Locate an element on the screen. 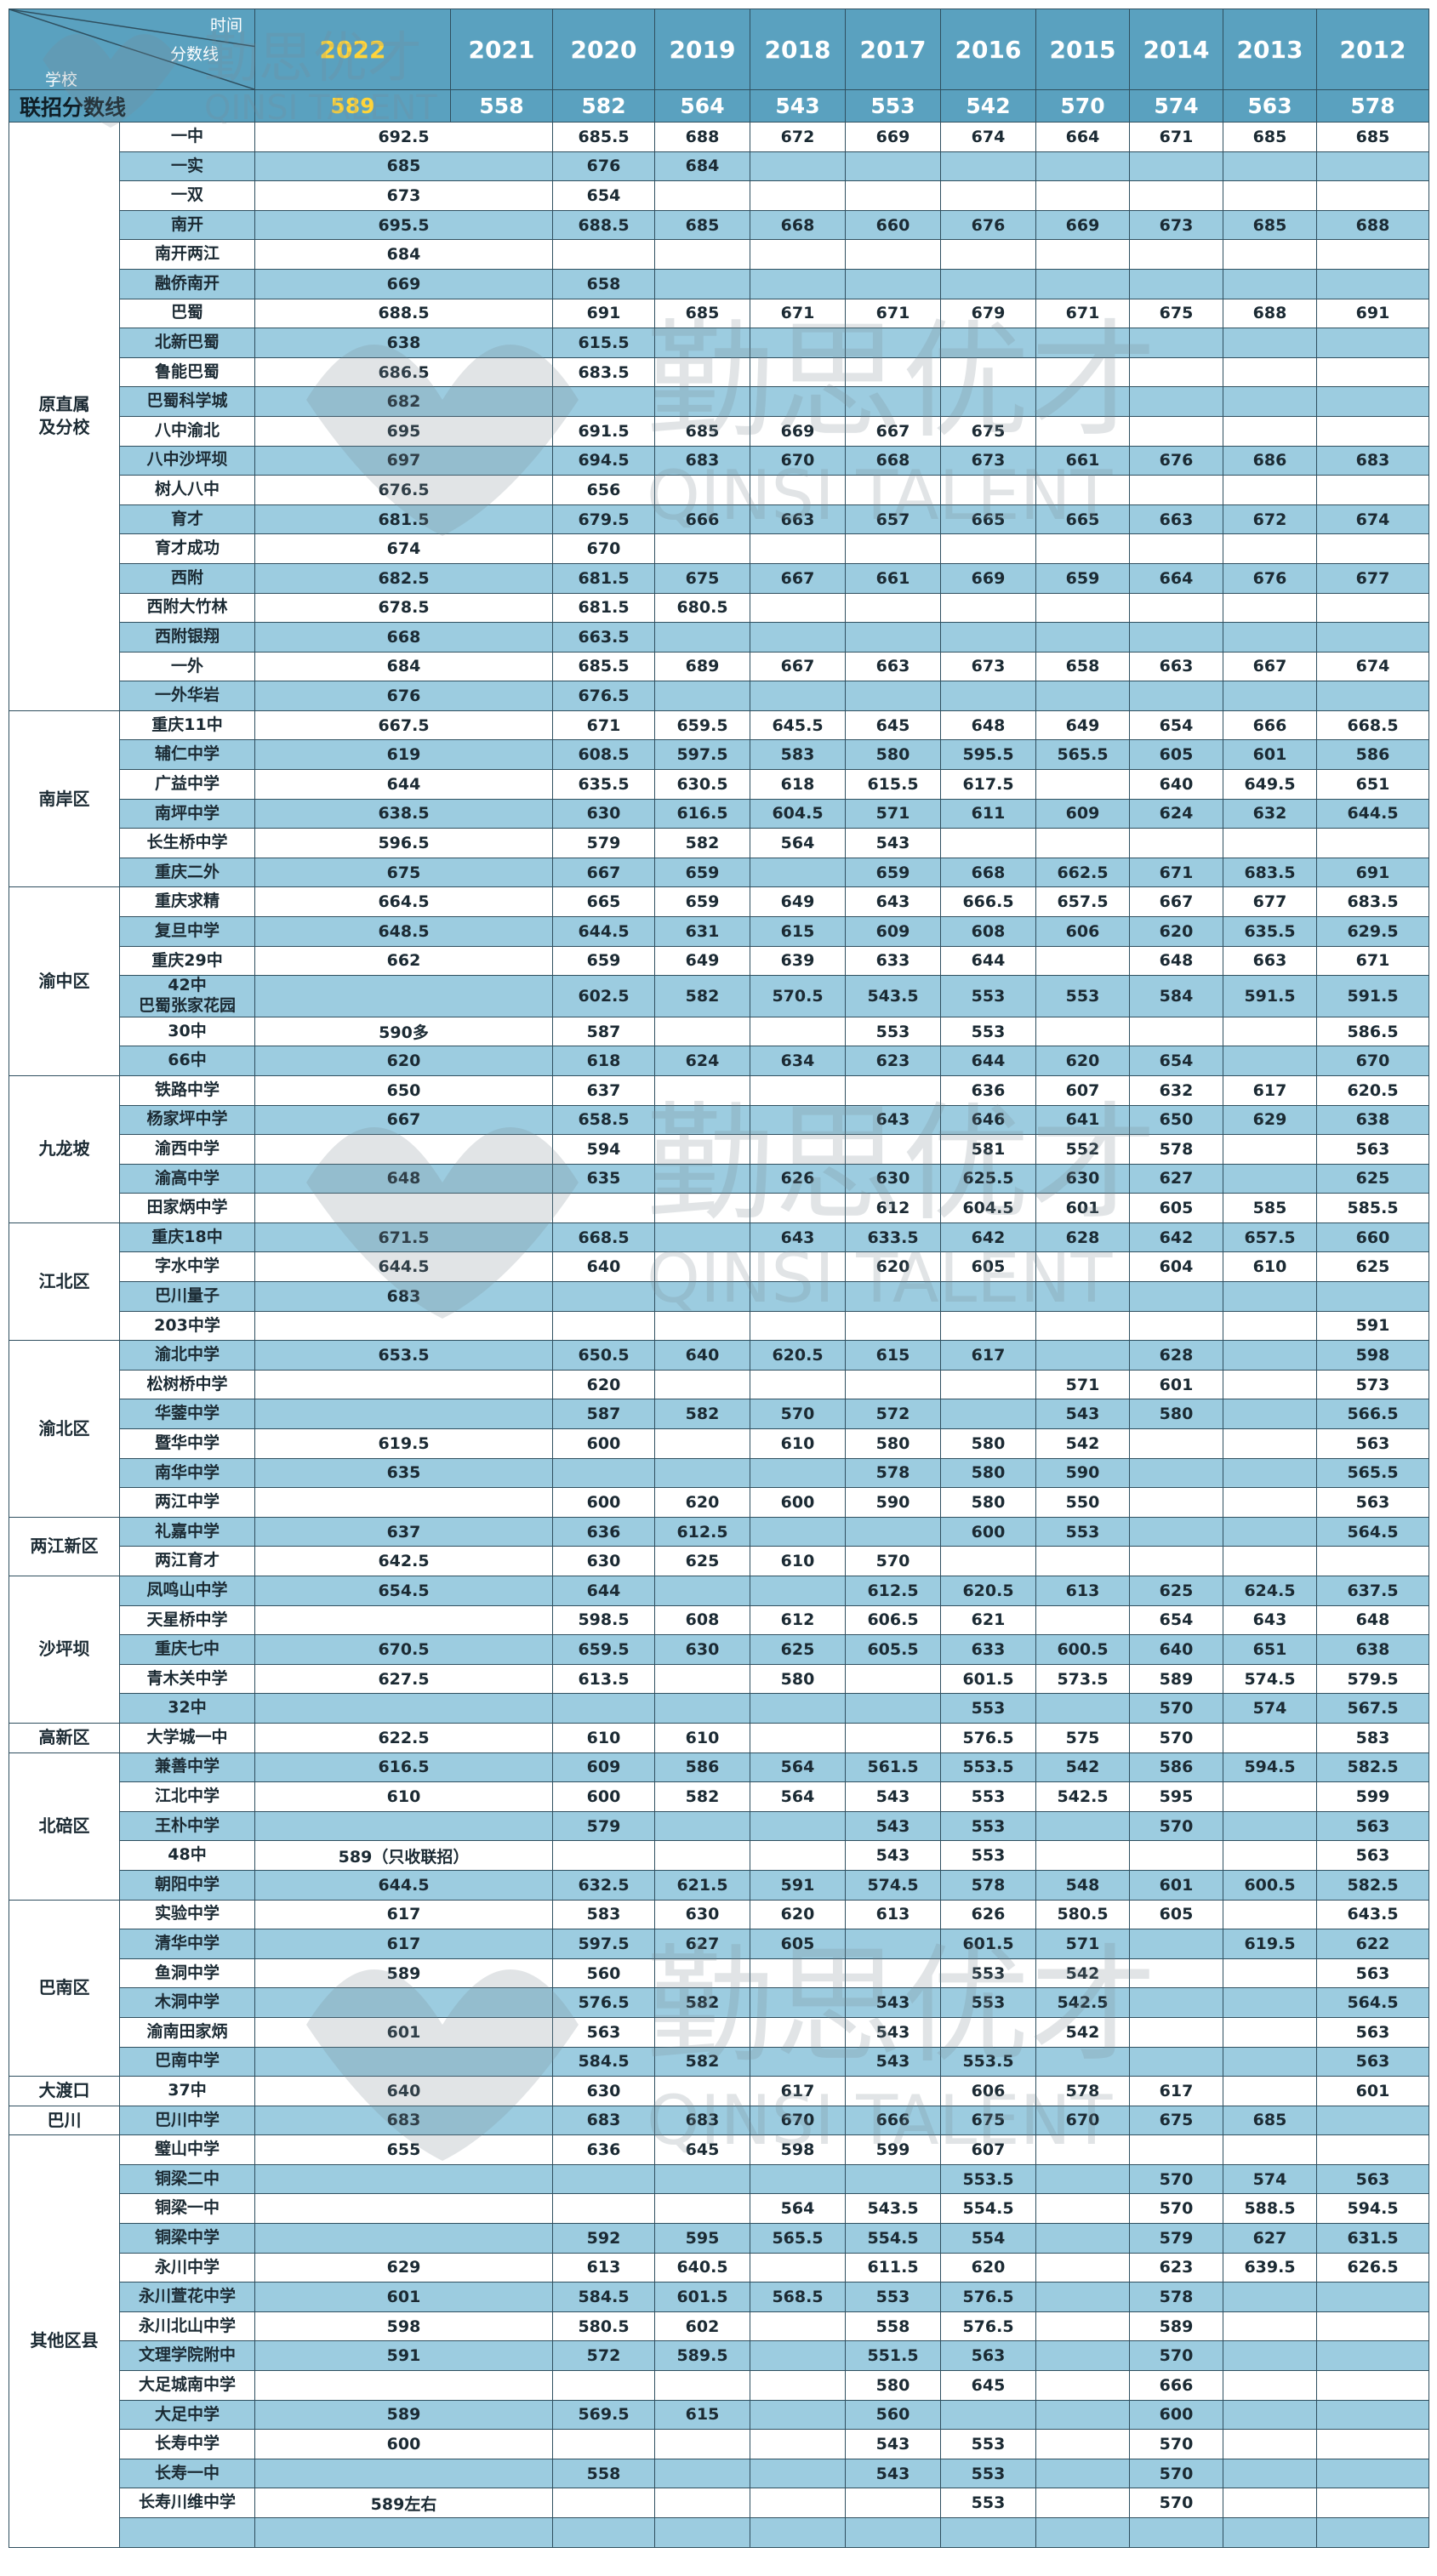 This screenshot has height=2576, width=1437. school-name-cell: 两江中学 is located at coordinates (187, 1503).